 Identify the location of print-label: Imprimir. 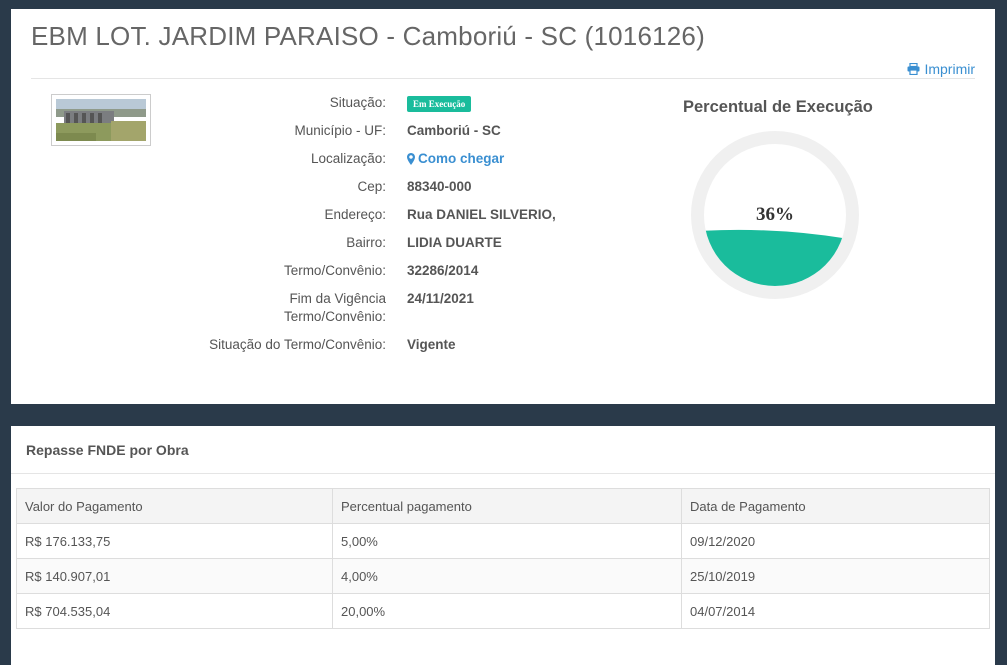
(949, 69).